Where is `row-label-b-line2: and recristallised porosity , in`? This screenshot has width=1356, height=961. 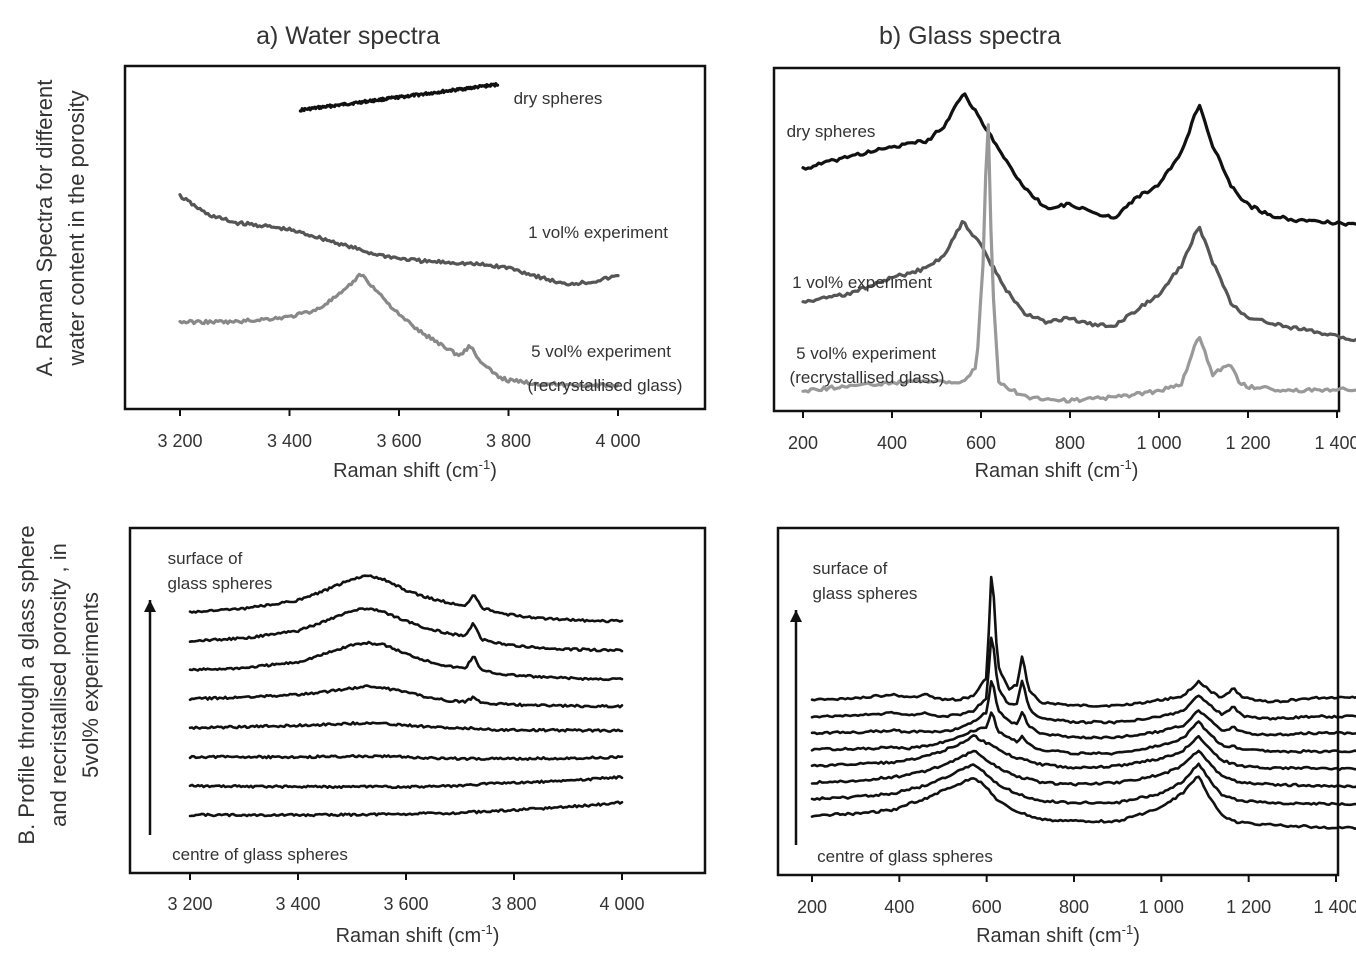 row-label-b-line2: and recristallised porosity , in is located at coordinates (58, 685).